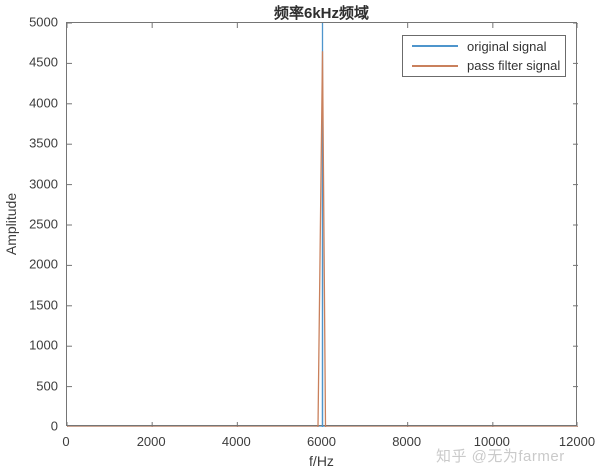 This screenshot has width=600, height=474. I want to click on y-tick-label: 3500, so click(43, 143).